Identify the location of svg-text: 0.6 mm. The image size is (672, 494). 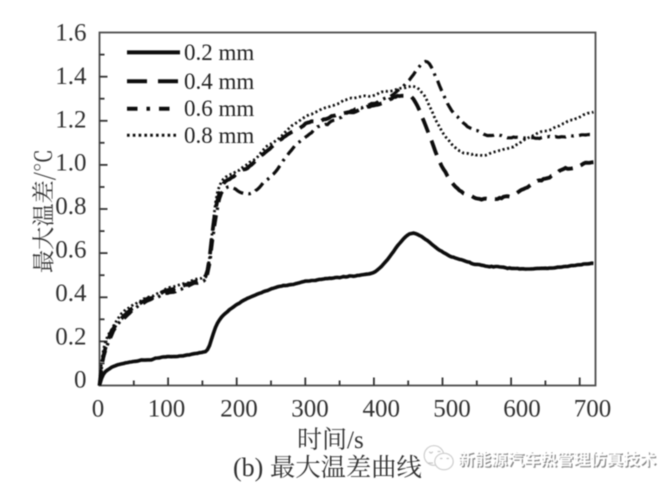
(219, 108).